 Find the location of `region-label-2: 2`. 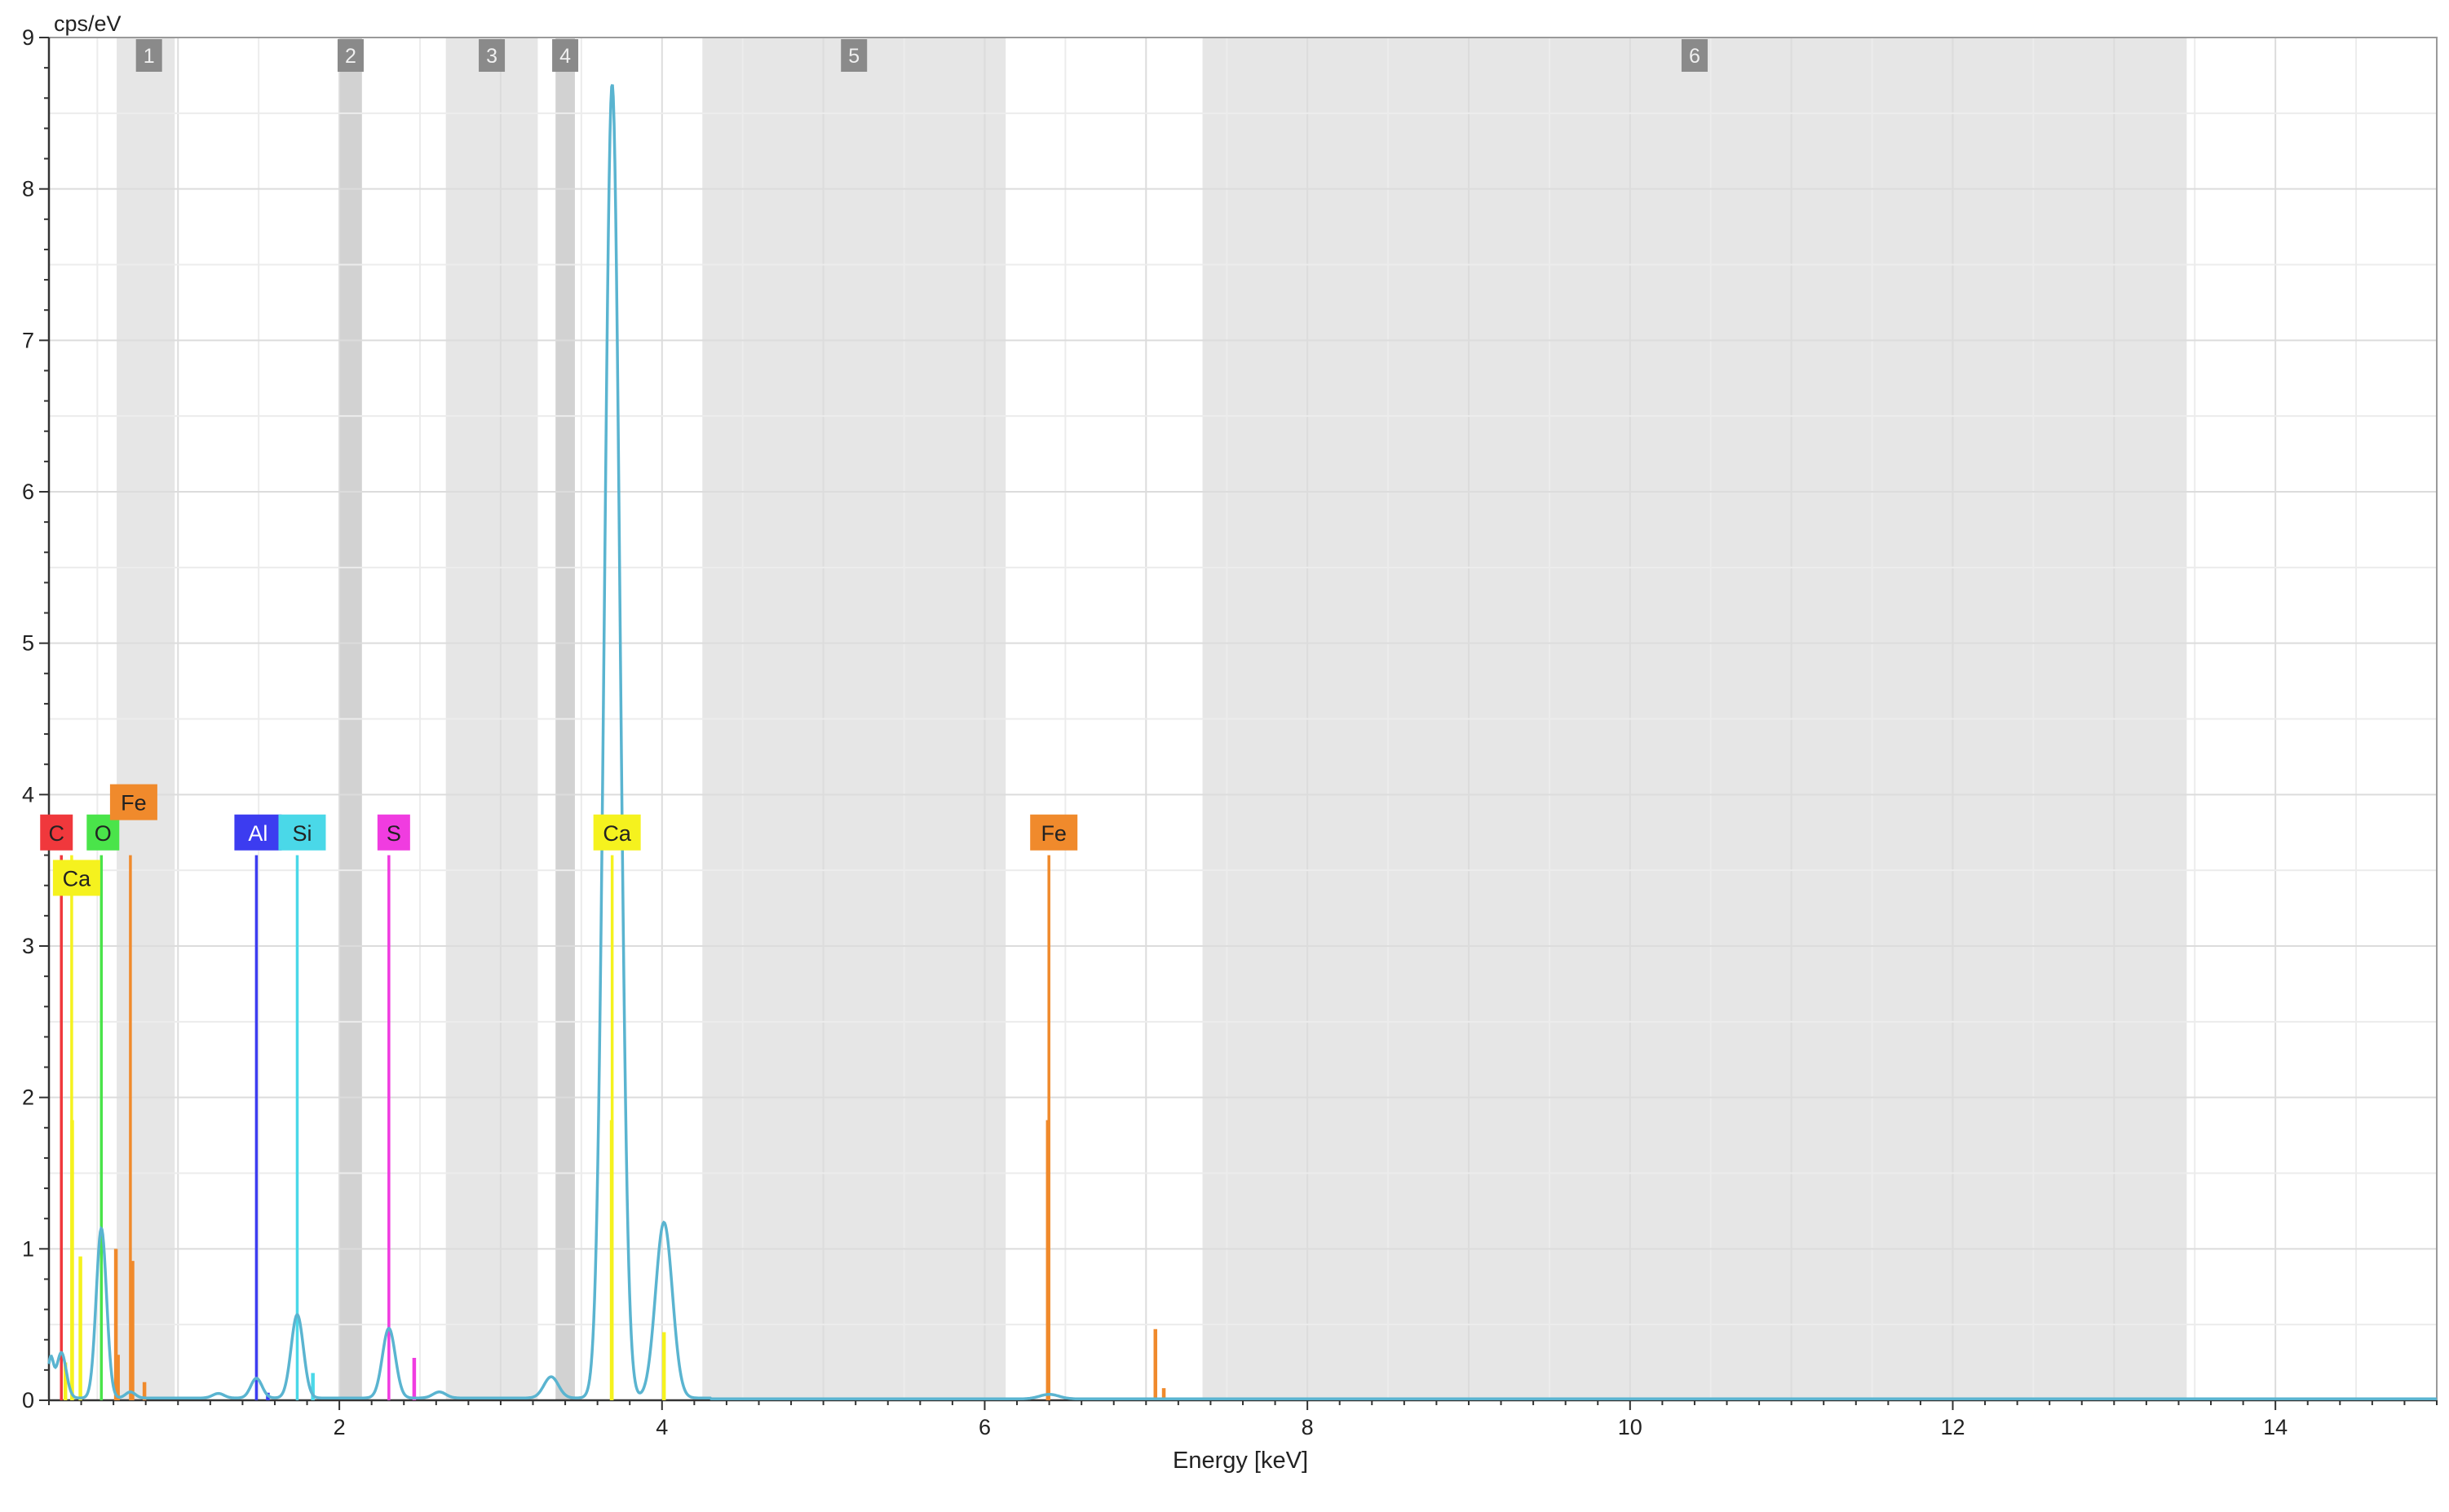

region-label-2: 2 is located at coordinates (350, 57).